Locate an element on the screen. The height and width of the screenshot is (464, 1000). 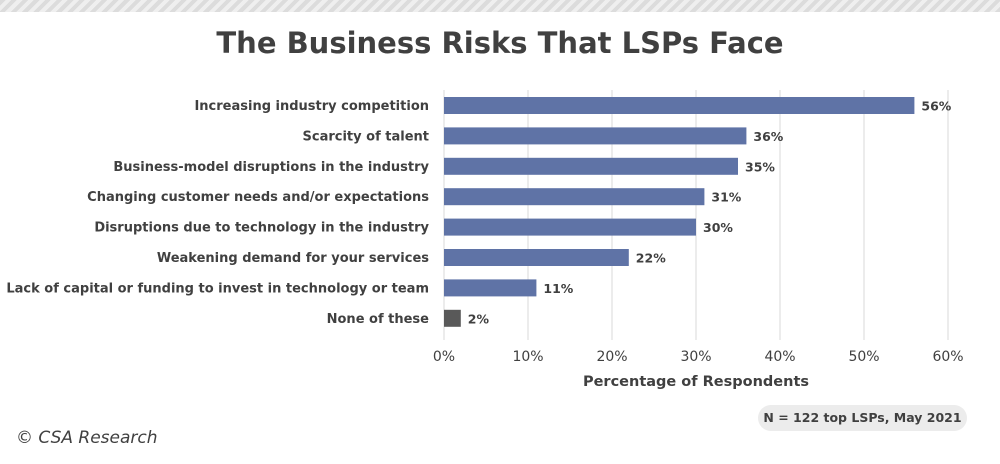
x-tick-label: 30% is located at coordinates (695, 357).